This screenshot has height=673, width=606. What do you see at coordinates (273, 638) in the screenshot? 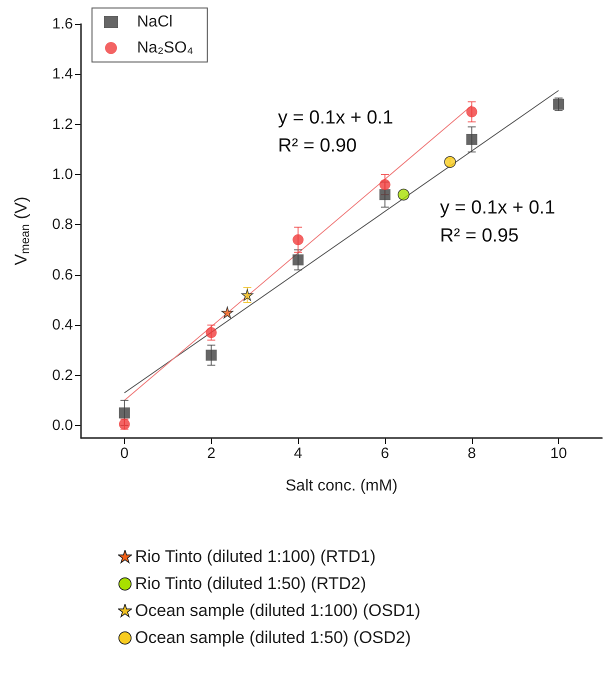
I see `legend-label: Ocean sample (diluted 1:50) (OSD2)` at bounding box center [273, 638].